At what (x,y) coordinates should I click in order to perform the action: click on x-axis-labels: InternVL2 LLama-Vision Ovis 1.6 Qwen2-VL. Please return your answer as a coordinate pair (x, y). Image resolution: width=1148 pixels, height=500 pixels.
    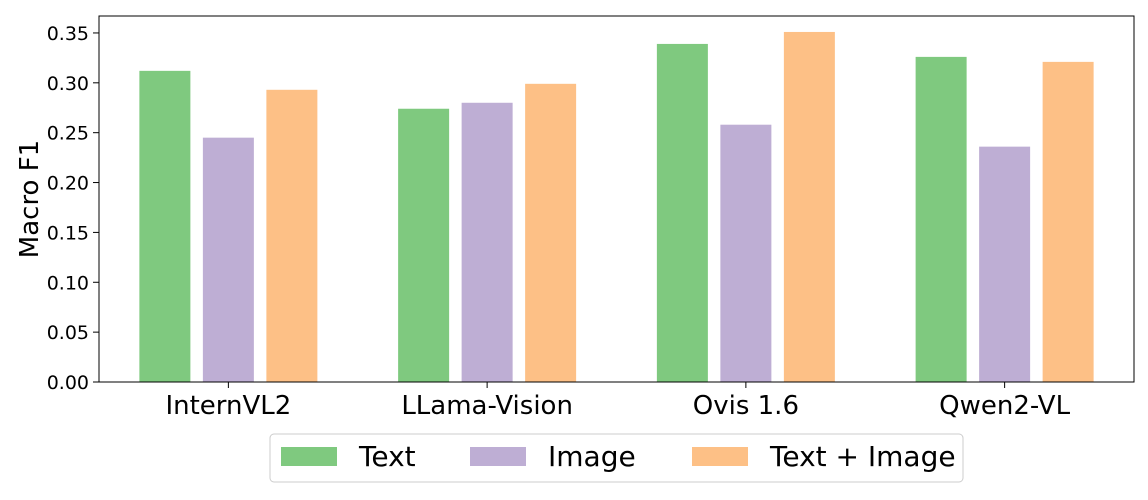
    Looking at the image, I should click on (618, 401).